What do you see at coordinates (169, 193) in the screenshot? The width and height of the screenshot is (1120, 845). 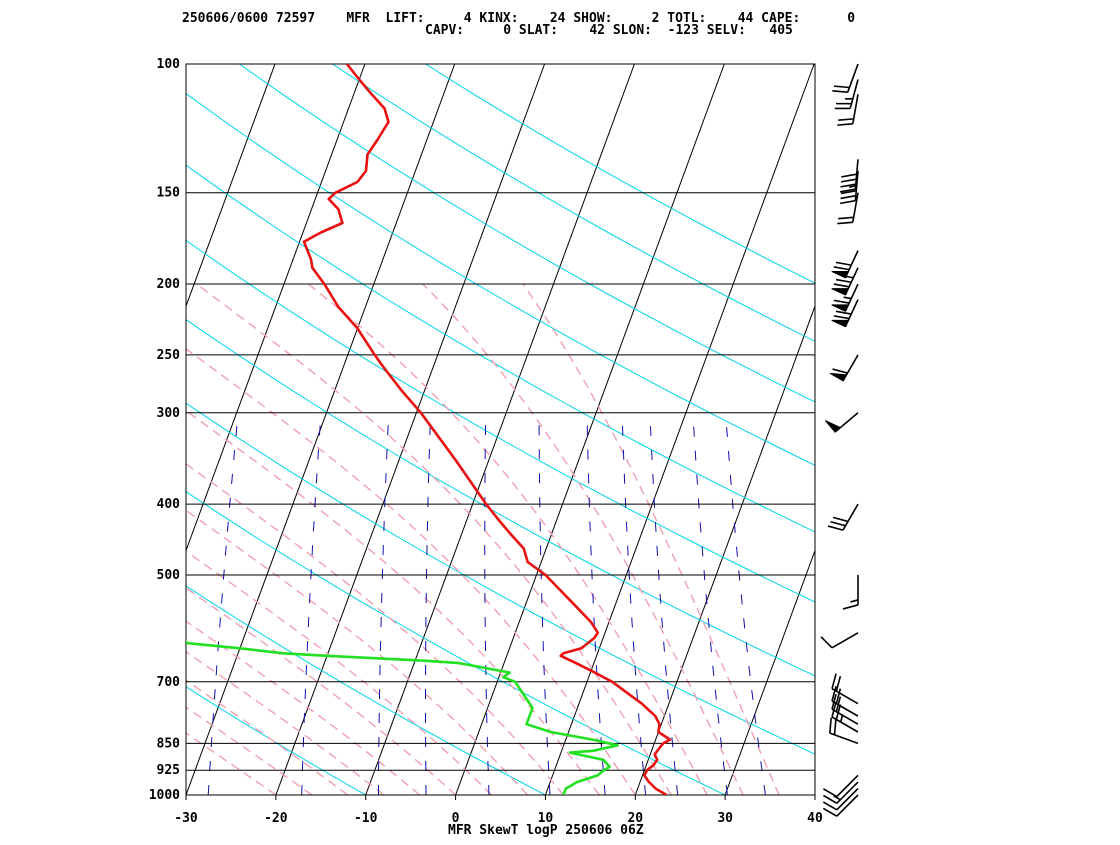 I see `pressure-tick-label: 150` at bounding box center [169, 193].